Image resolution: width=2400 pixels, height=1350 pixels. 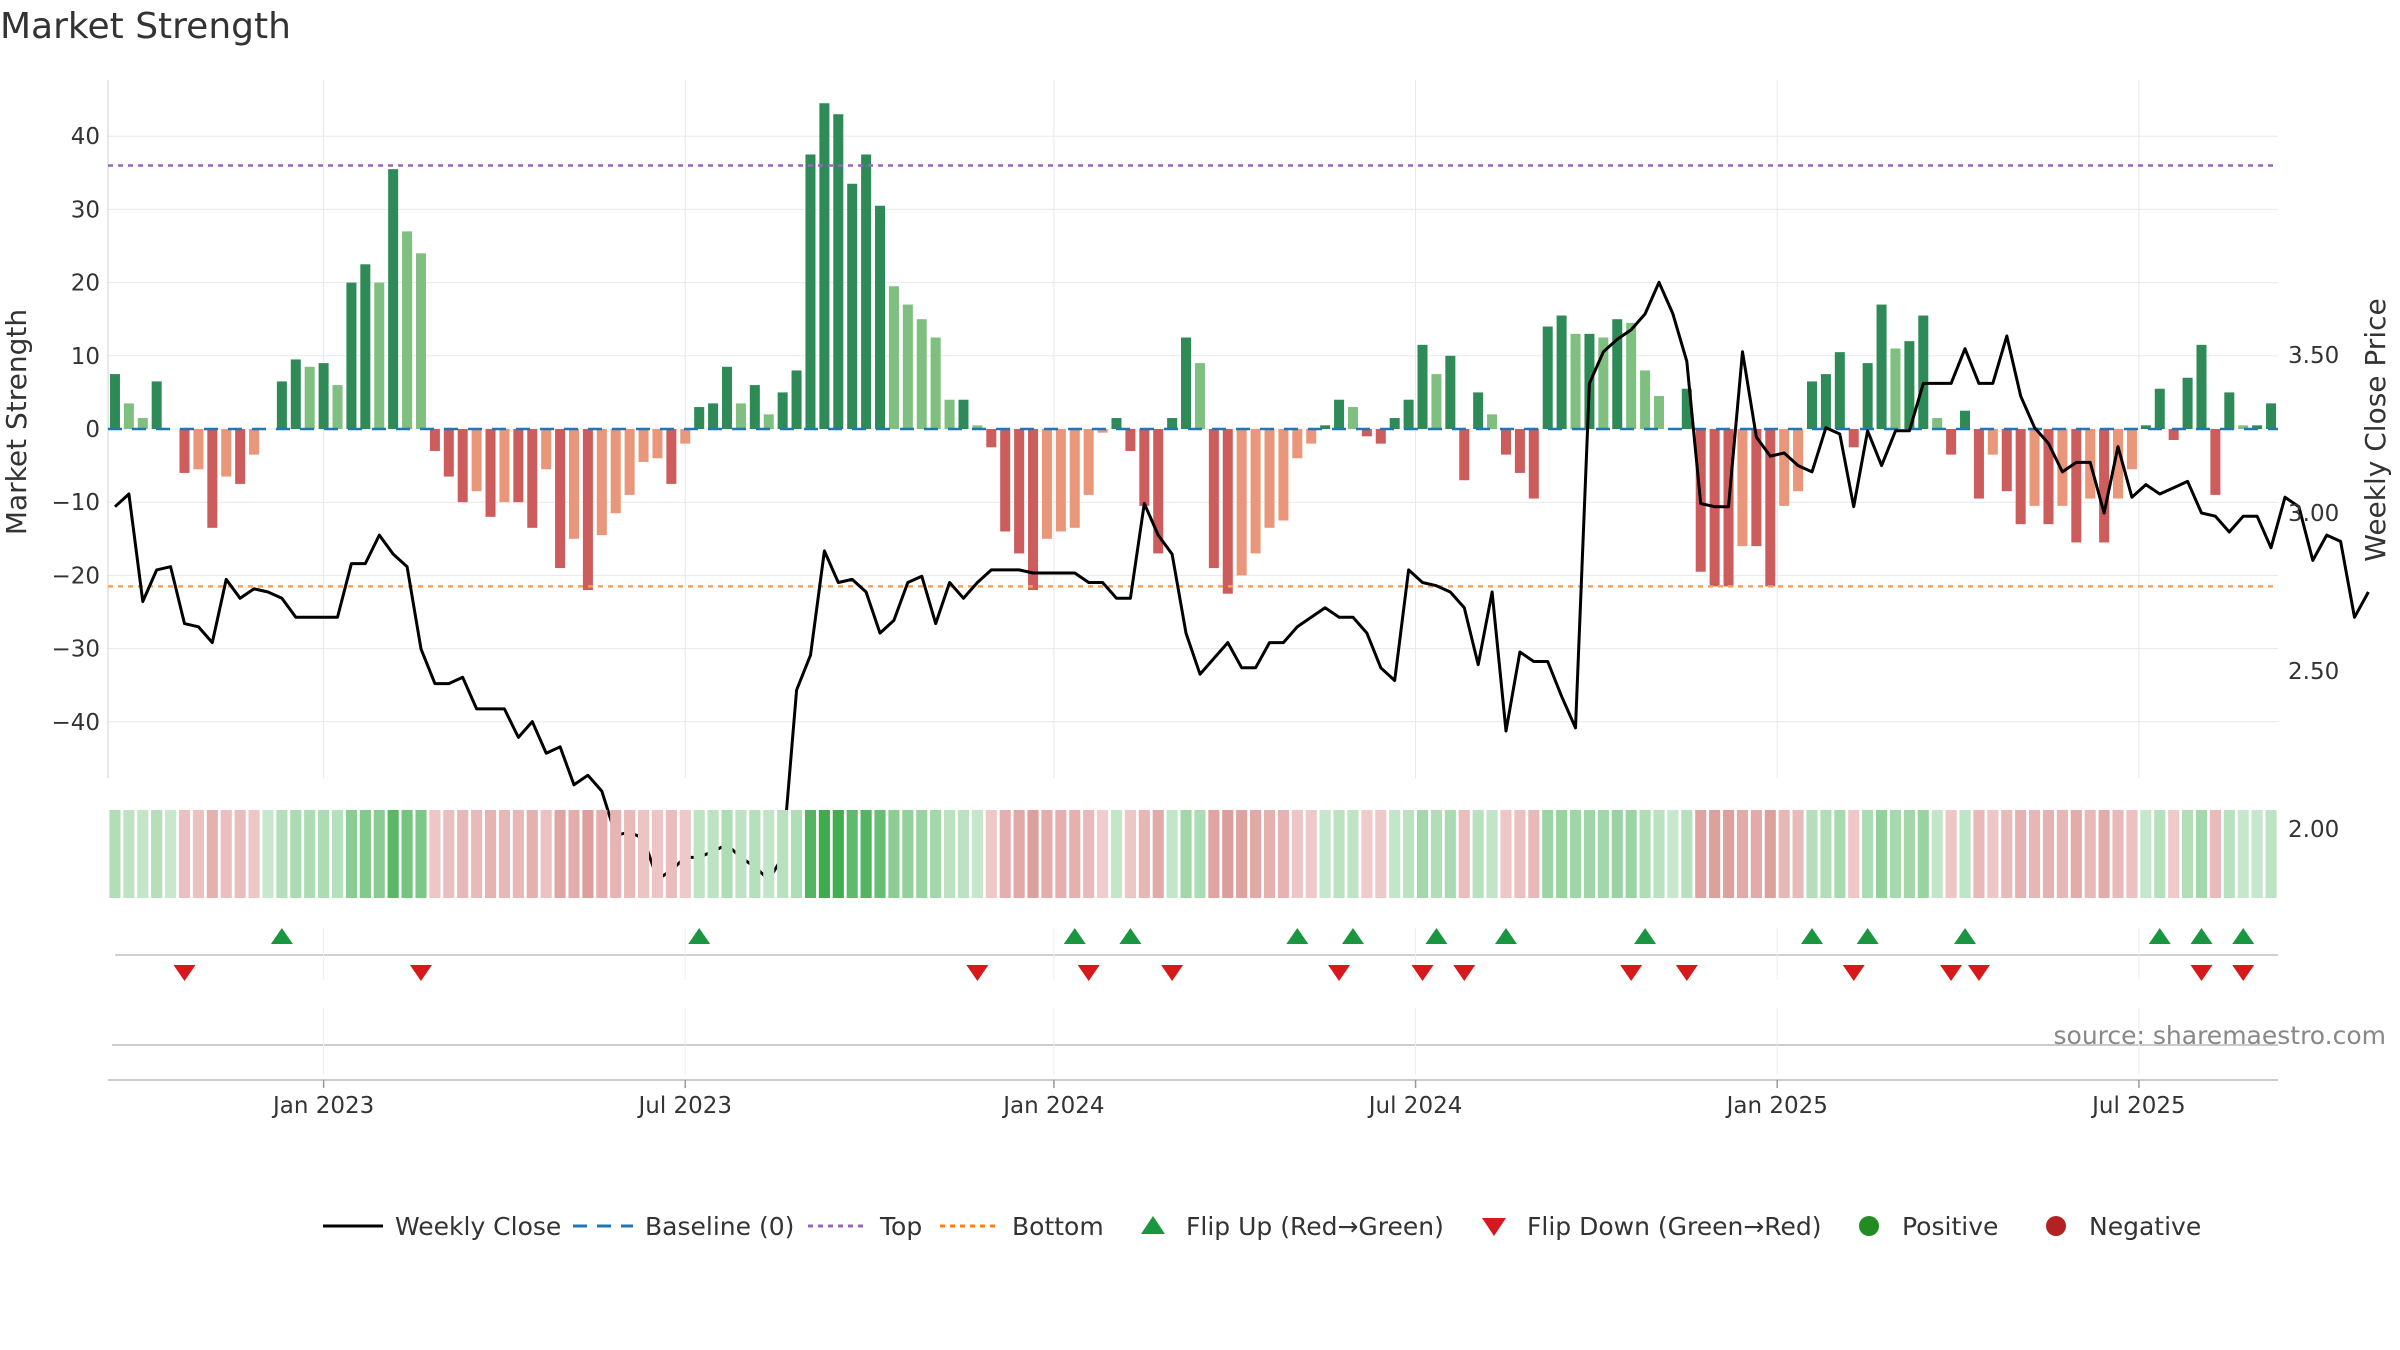 I want to click on left-tick-label: −10, so click(x=75, y=503).